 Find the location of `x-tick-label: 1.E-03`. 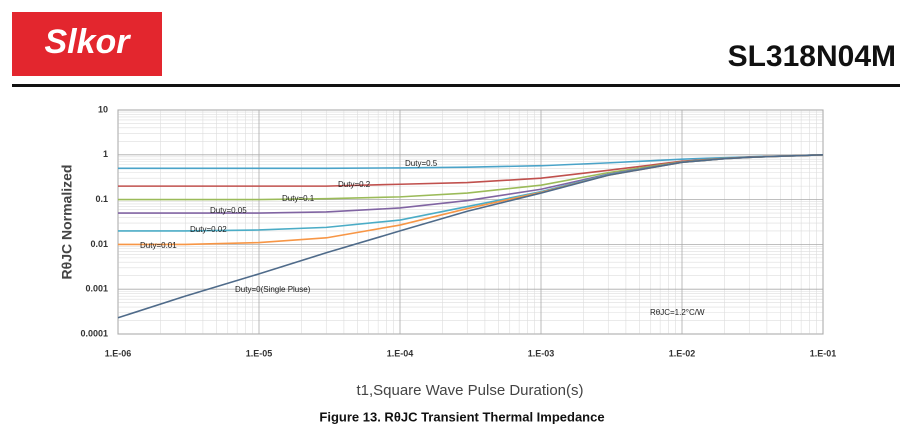

x-tick-label: 1.E-03 is located at coordinates (541, 353).